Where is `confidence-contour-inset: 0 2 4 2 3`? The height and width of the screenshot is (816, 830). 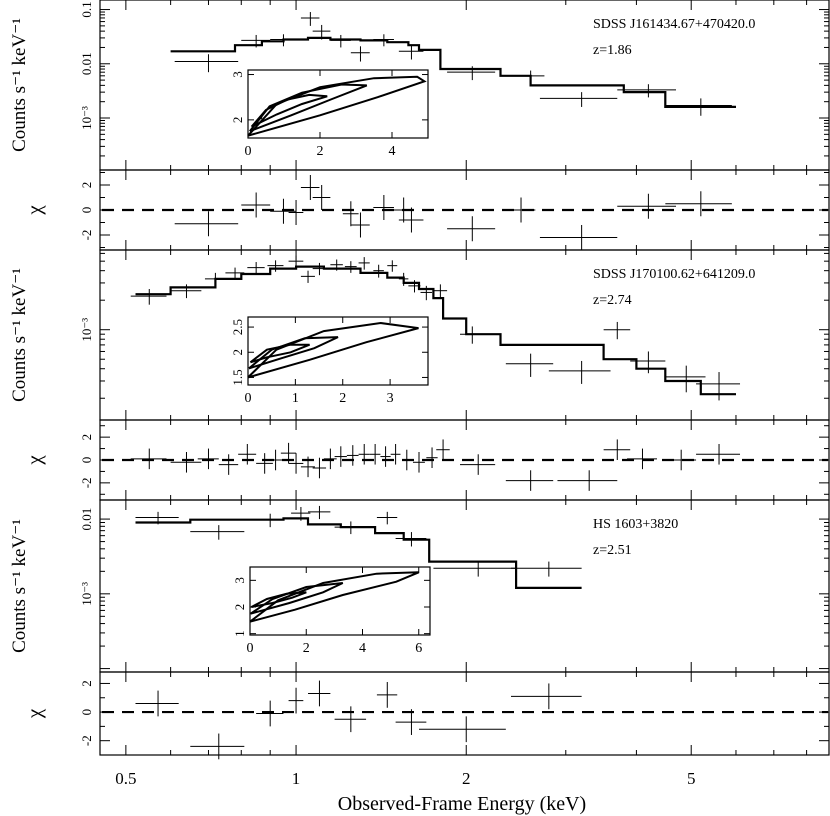
confidence-contour-inset: 0 2 4 2 3 is located at coordinates (329, 114).